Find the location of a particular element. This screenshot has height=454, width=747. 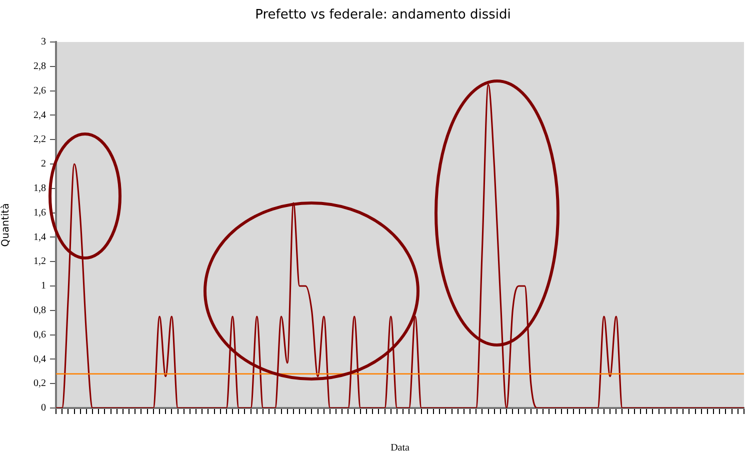

y-tick-label: 1,6 is located at coordinates (40, 212).